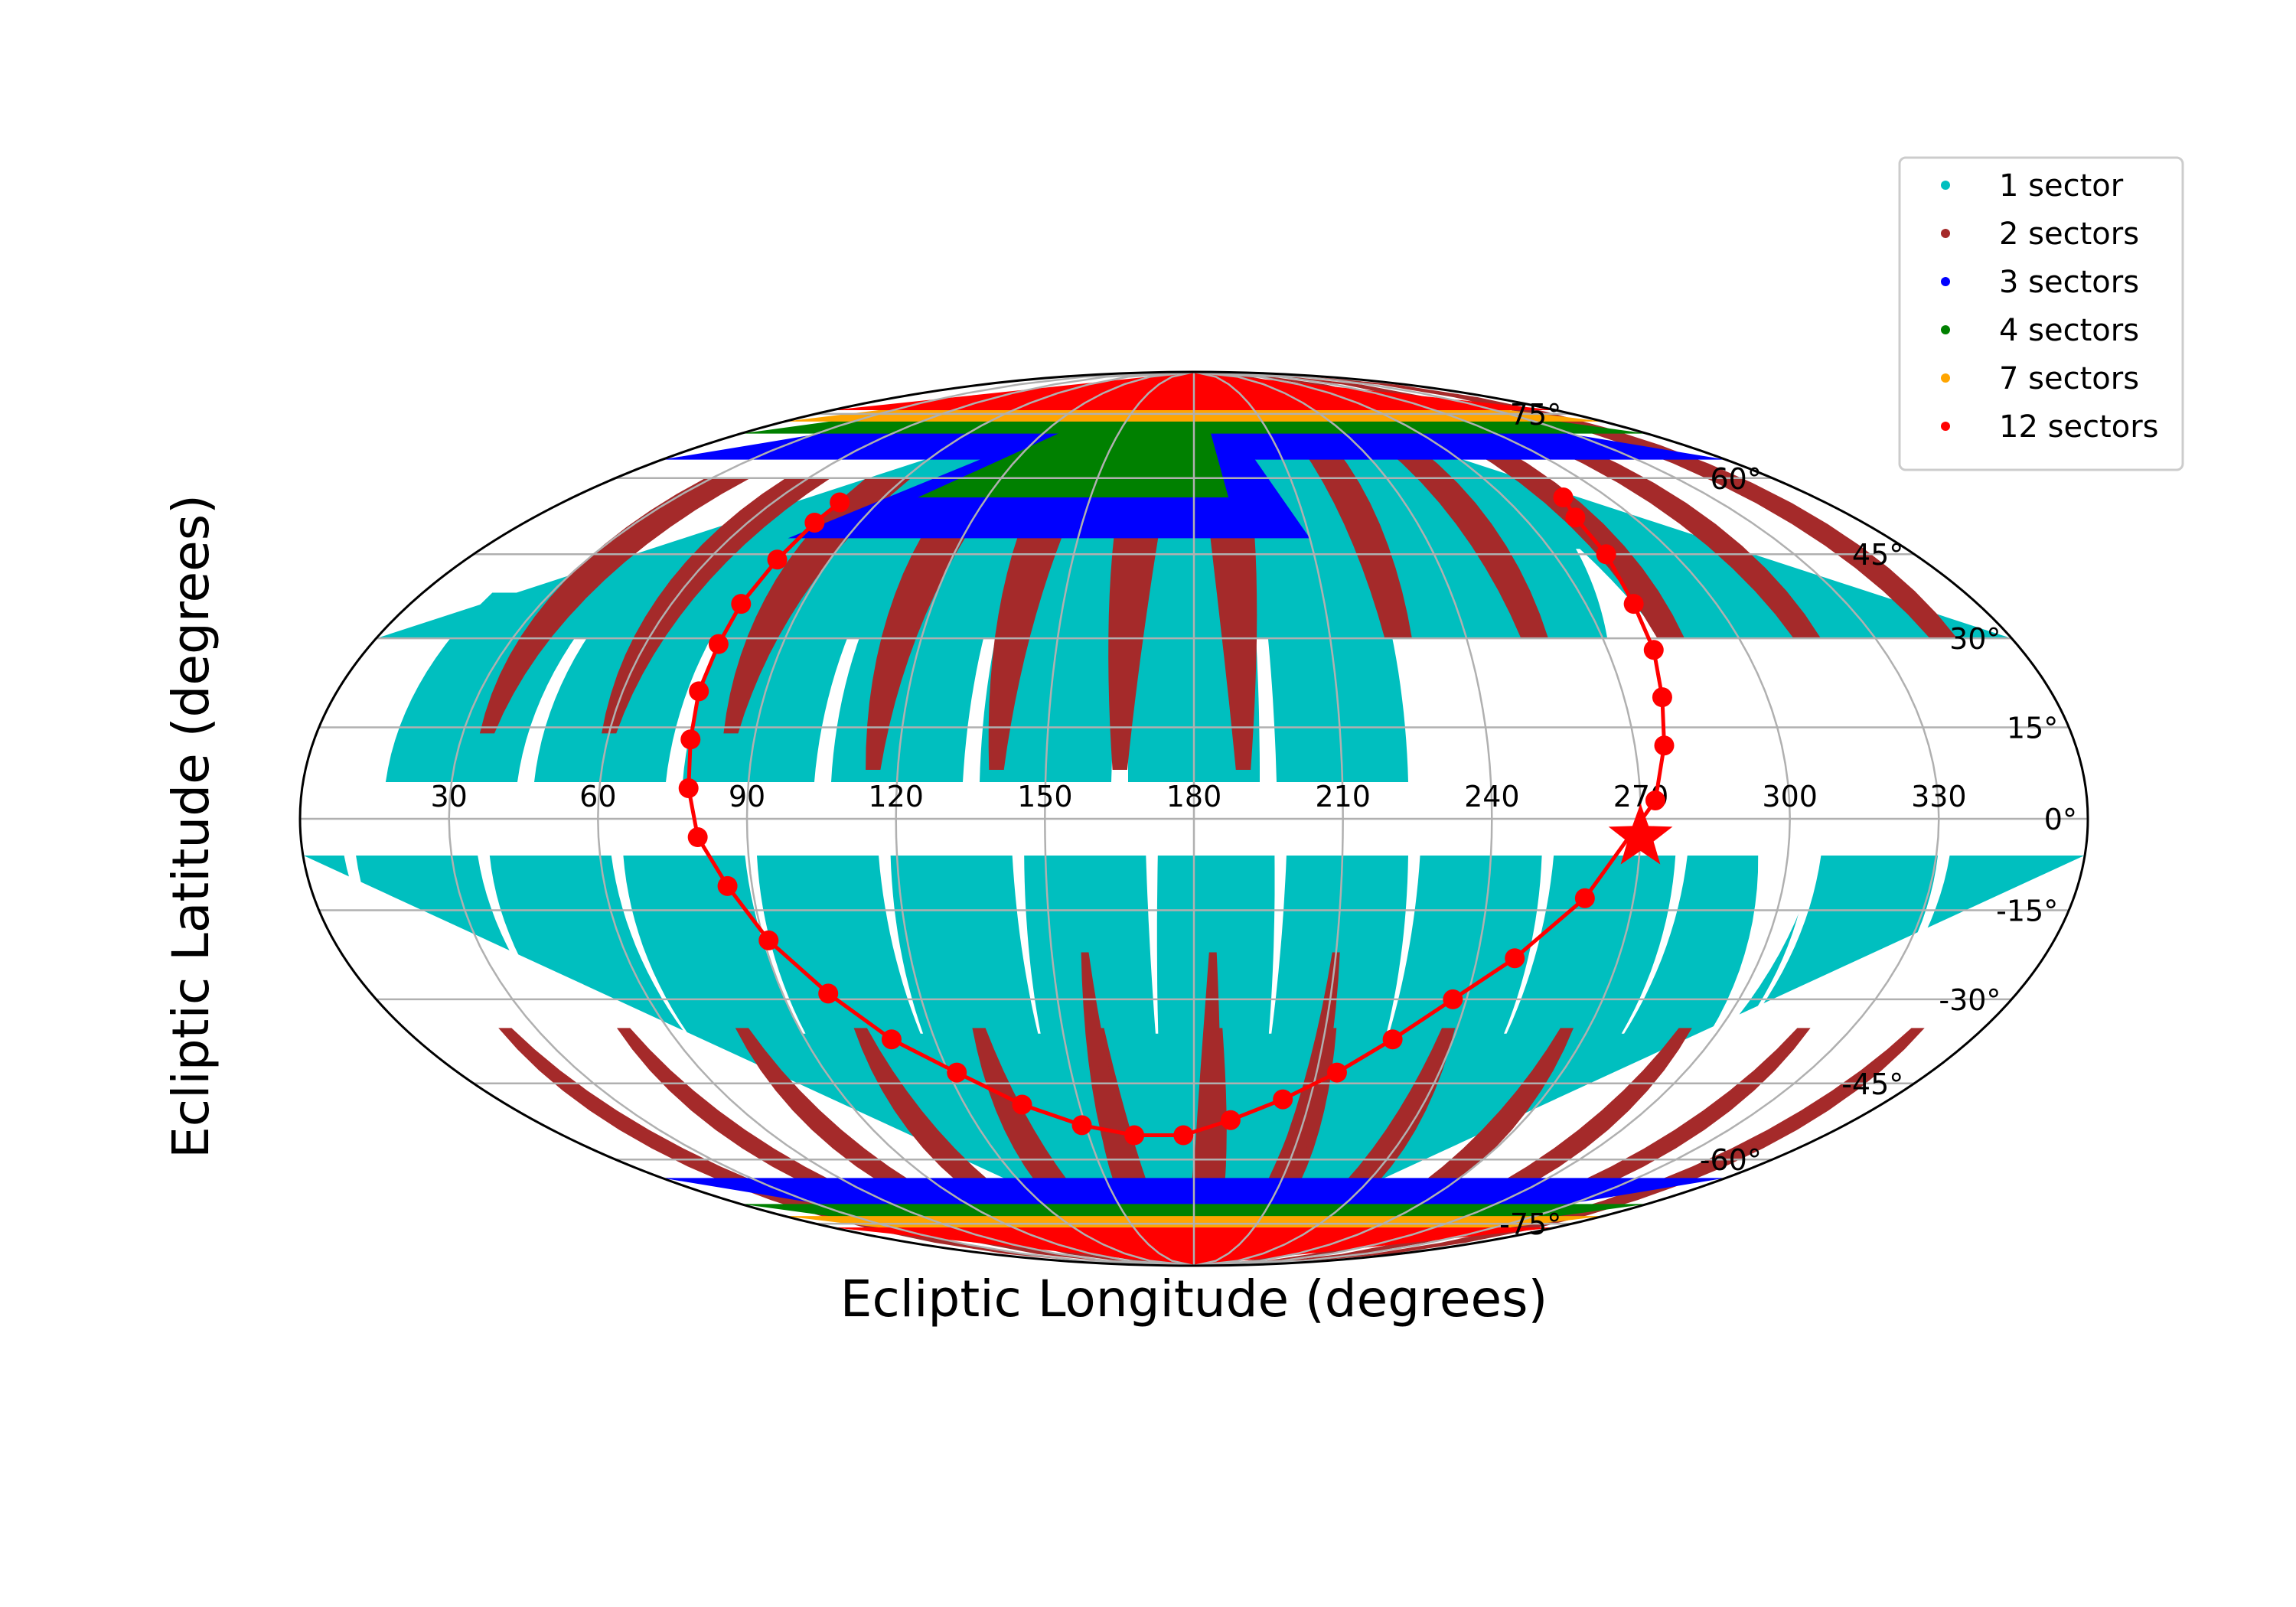  What do you see at coordinates (1788, 819) in the screenshot?
I see `y-tick-labels: 75° 60° 45° 30° 15° 0° -15° -30° -45° -60° -75°` at bounding box center [1788, 819].